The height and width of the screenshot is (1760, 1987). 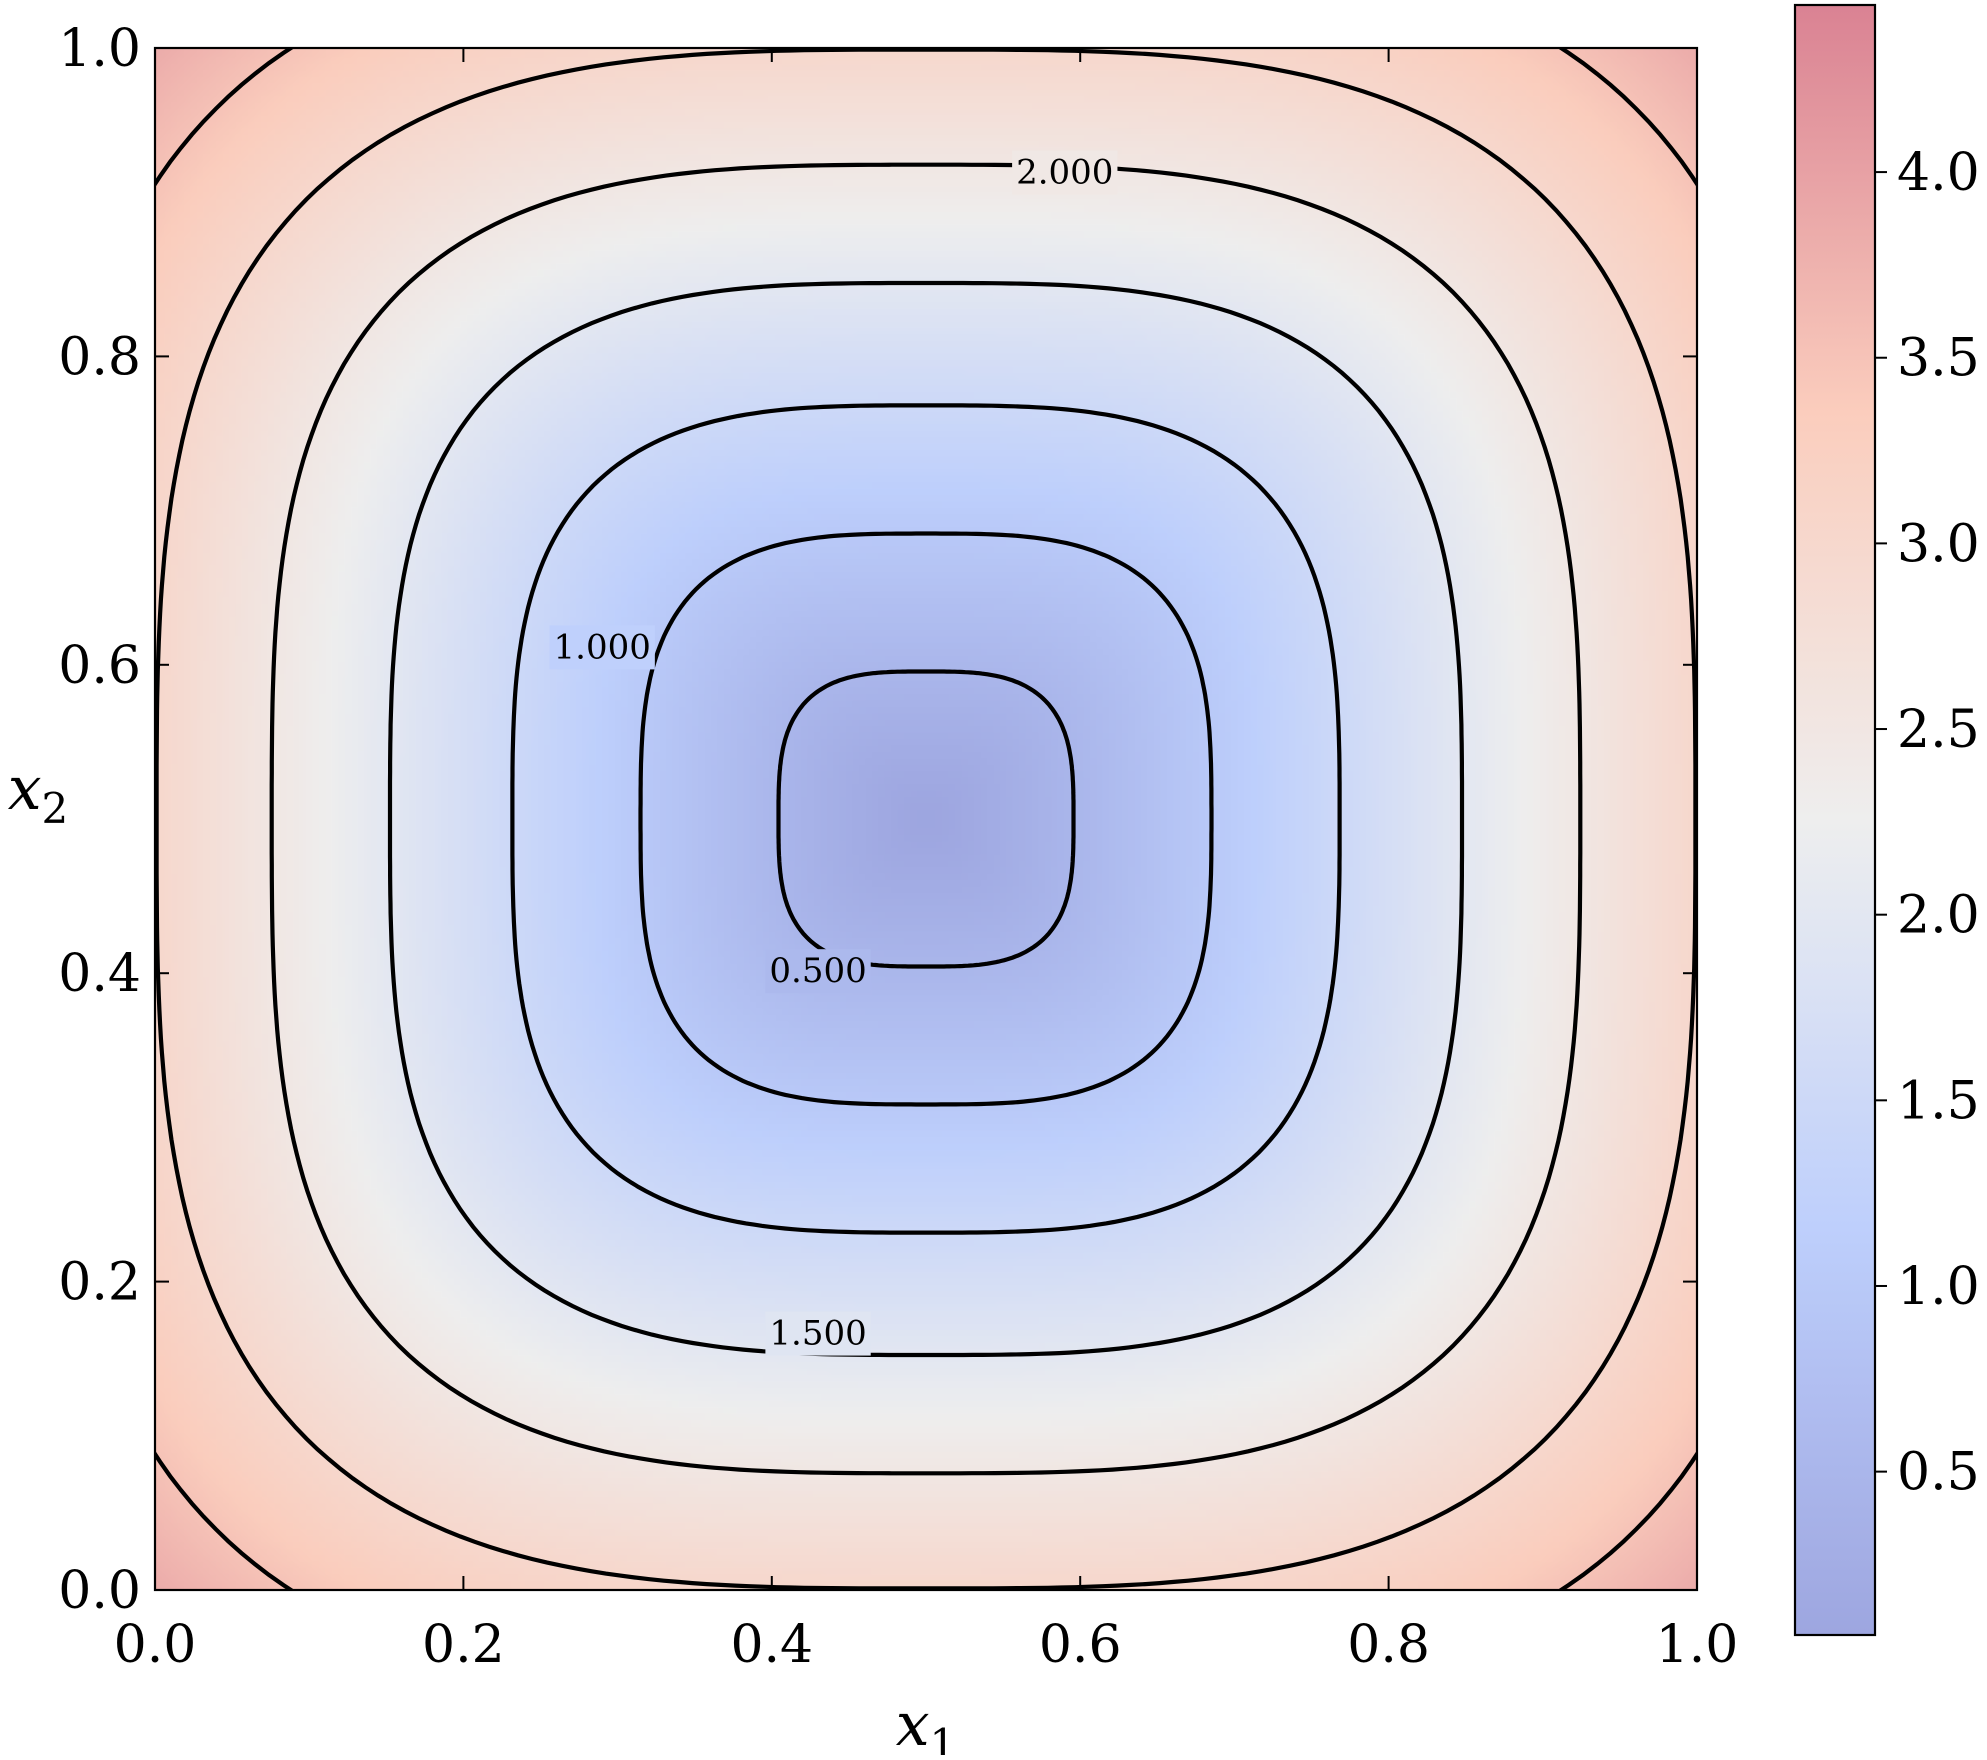 What do you see at coordinates (463, 1645) in the screenshot?
I see `x-tick-label: 0.2` at bounding box center [463, 1645].